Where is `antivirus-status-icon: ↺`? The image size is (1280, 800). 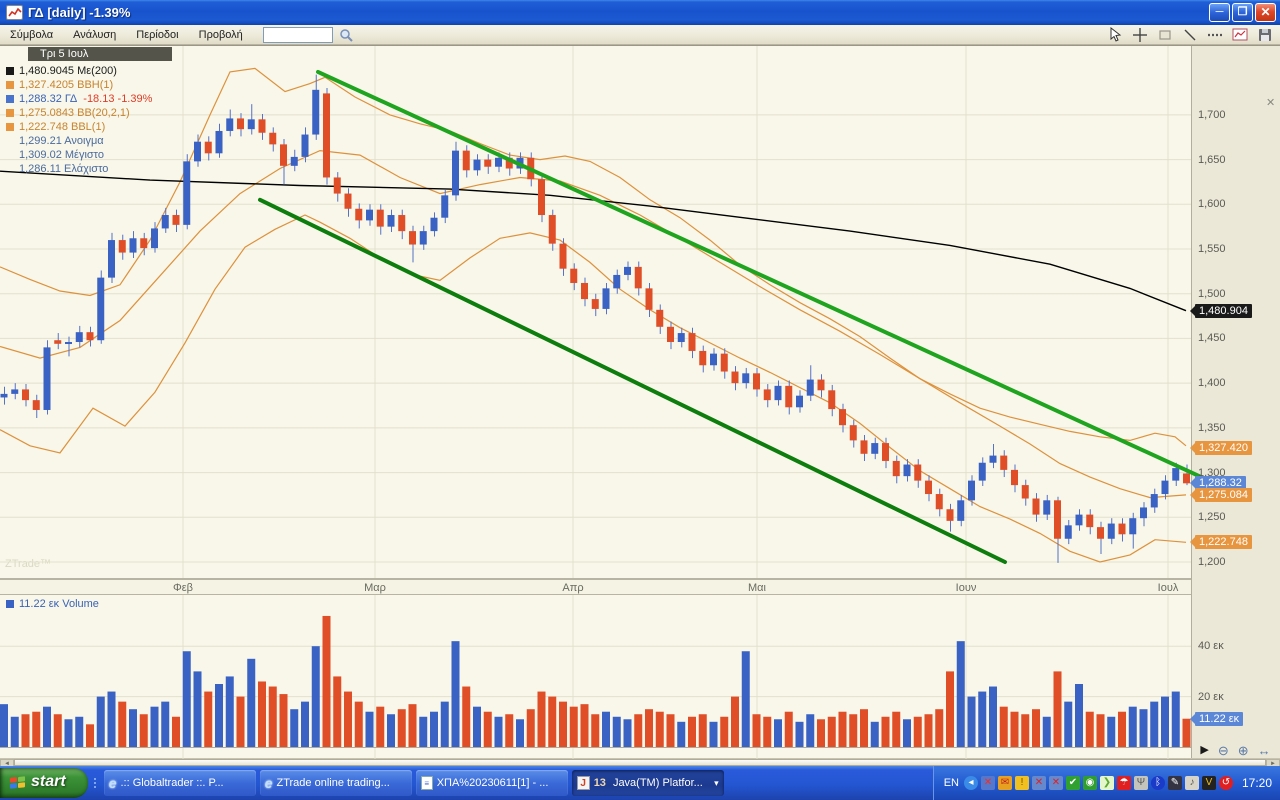
antivirus-status-icon: ↺ is located at coordinates (1225, 783).